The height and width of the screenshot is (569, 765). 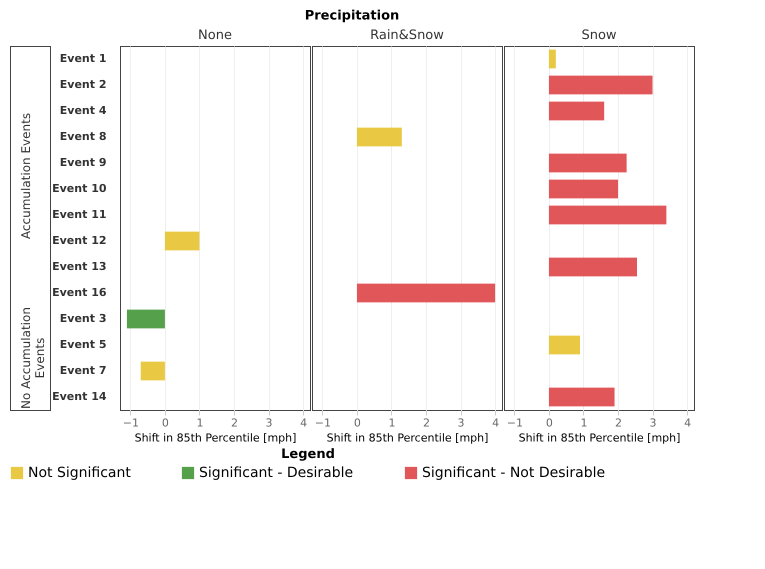 What do you see at coordinates (33, 358) in the screenshot?
I see `text: No Accumulation Events` at bounding box center [33, 358].